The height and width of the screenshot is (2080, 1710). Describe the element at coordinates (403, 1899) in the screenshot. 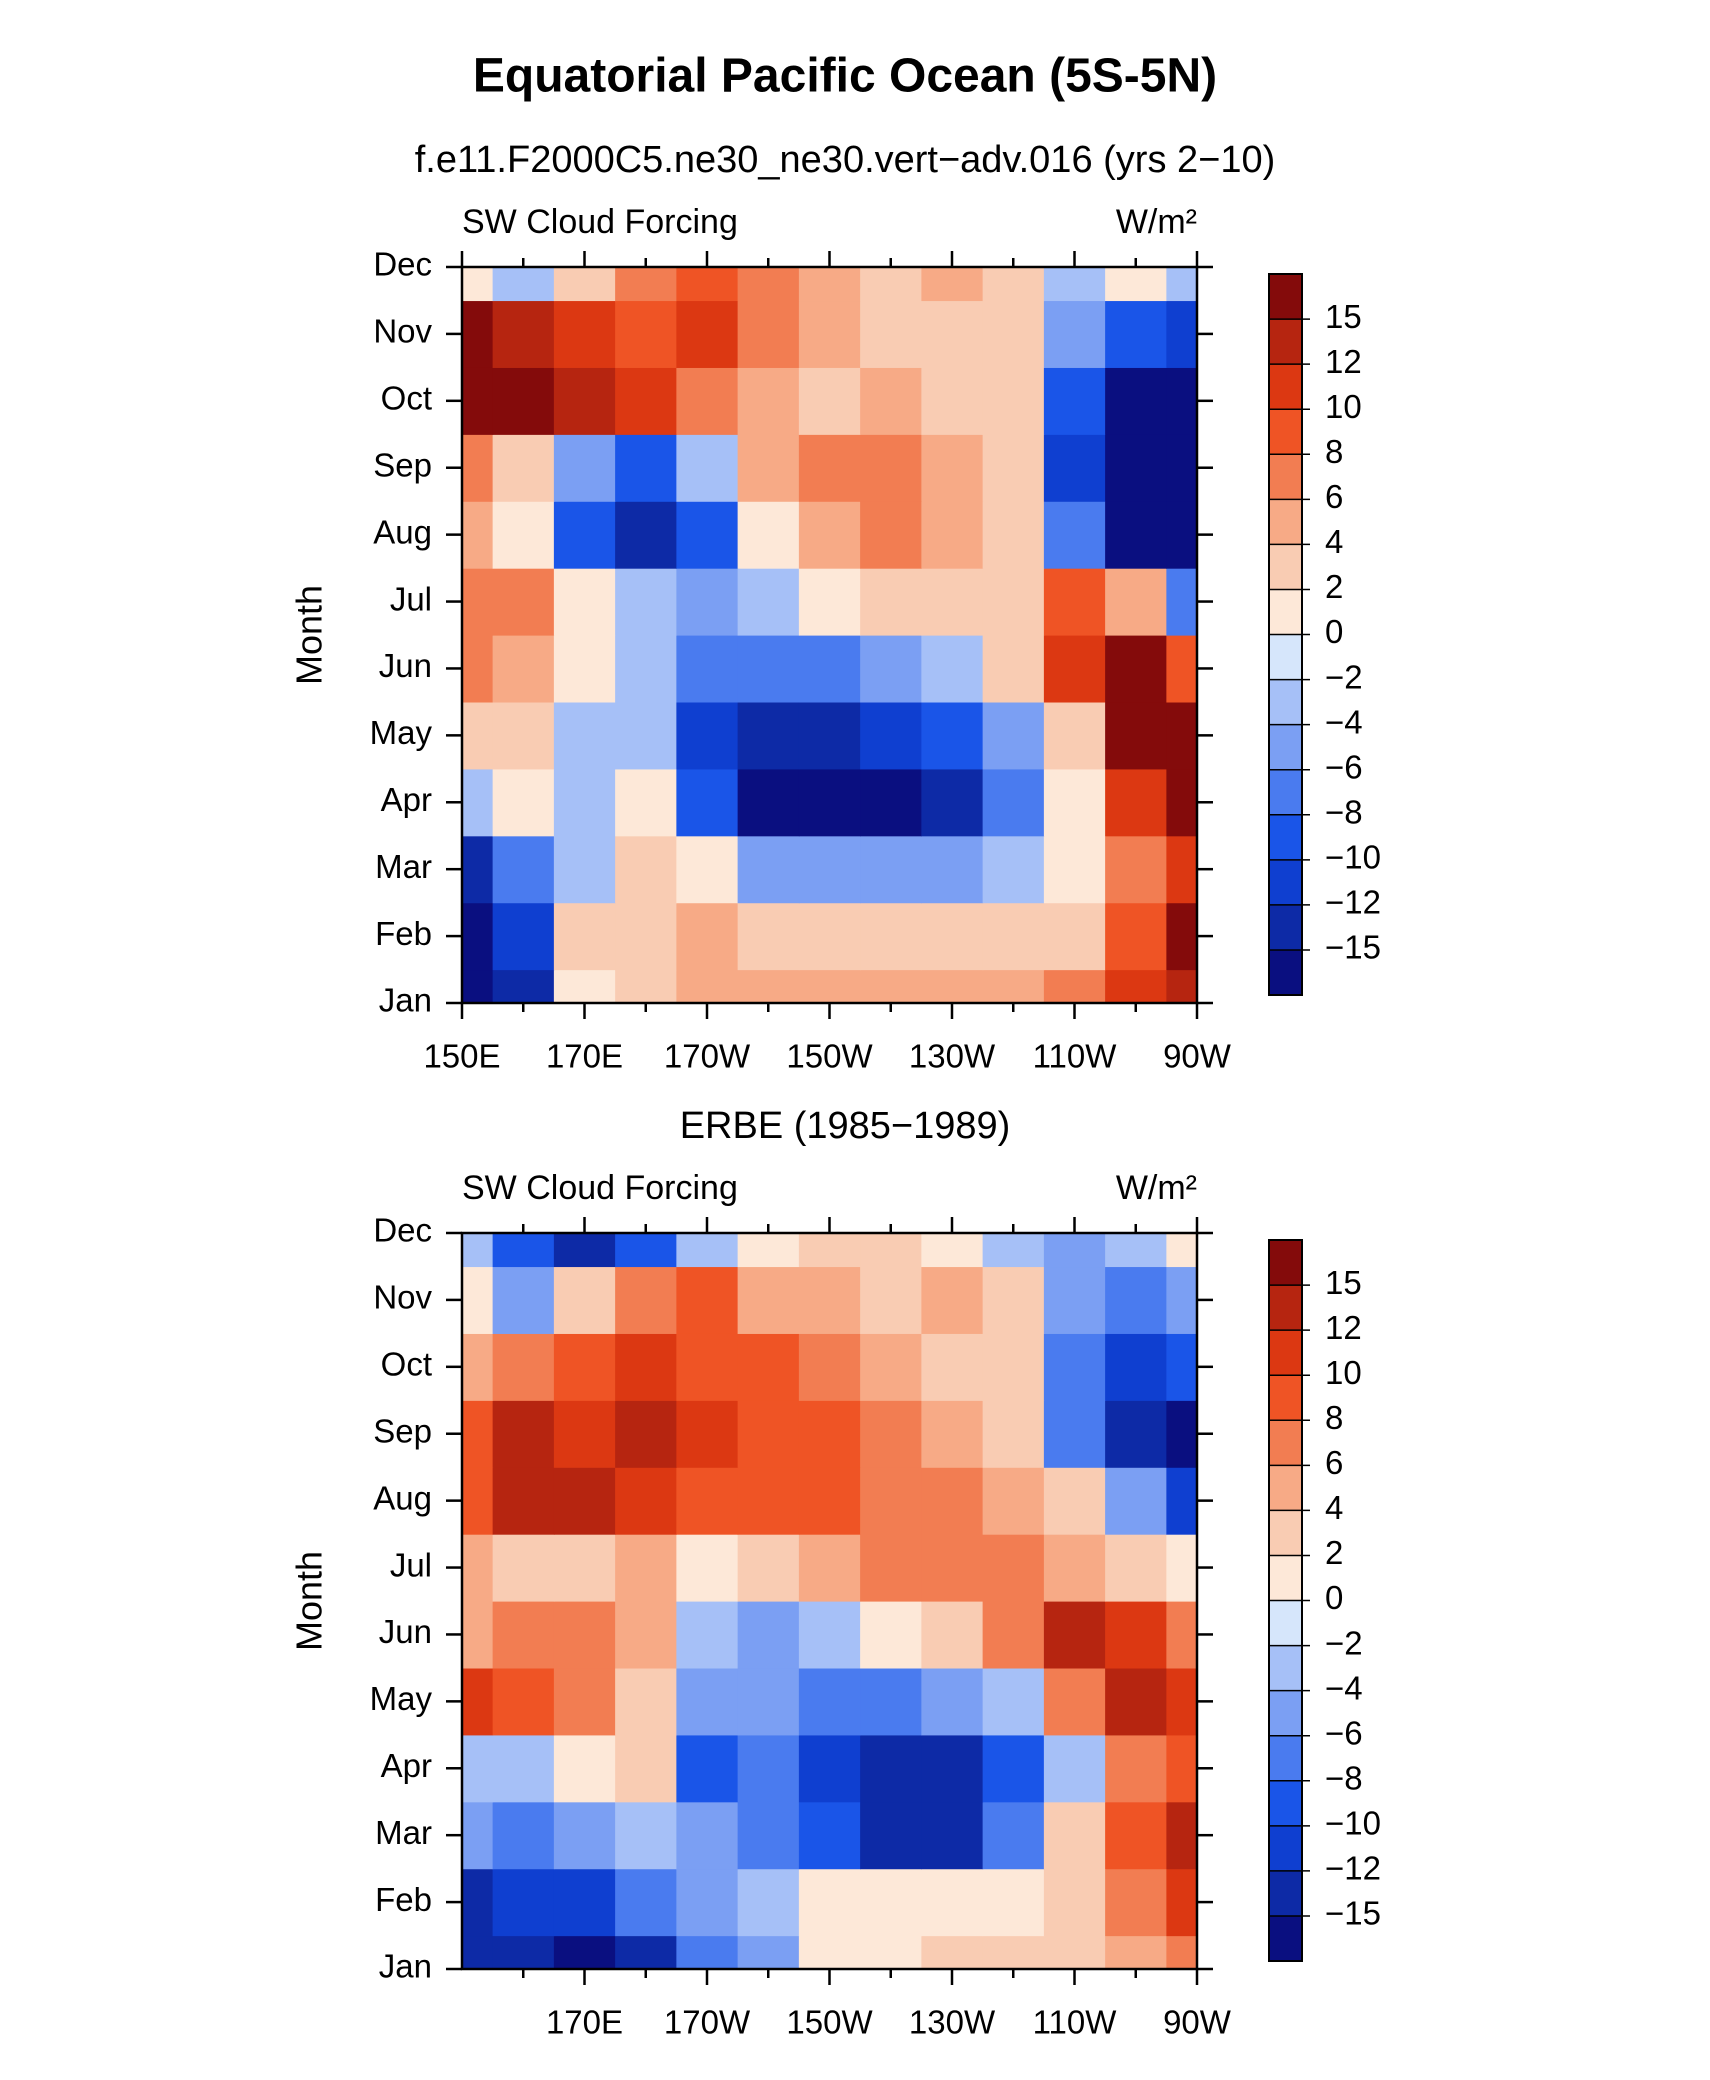

I see `y-tick-label: Feb` at that location.